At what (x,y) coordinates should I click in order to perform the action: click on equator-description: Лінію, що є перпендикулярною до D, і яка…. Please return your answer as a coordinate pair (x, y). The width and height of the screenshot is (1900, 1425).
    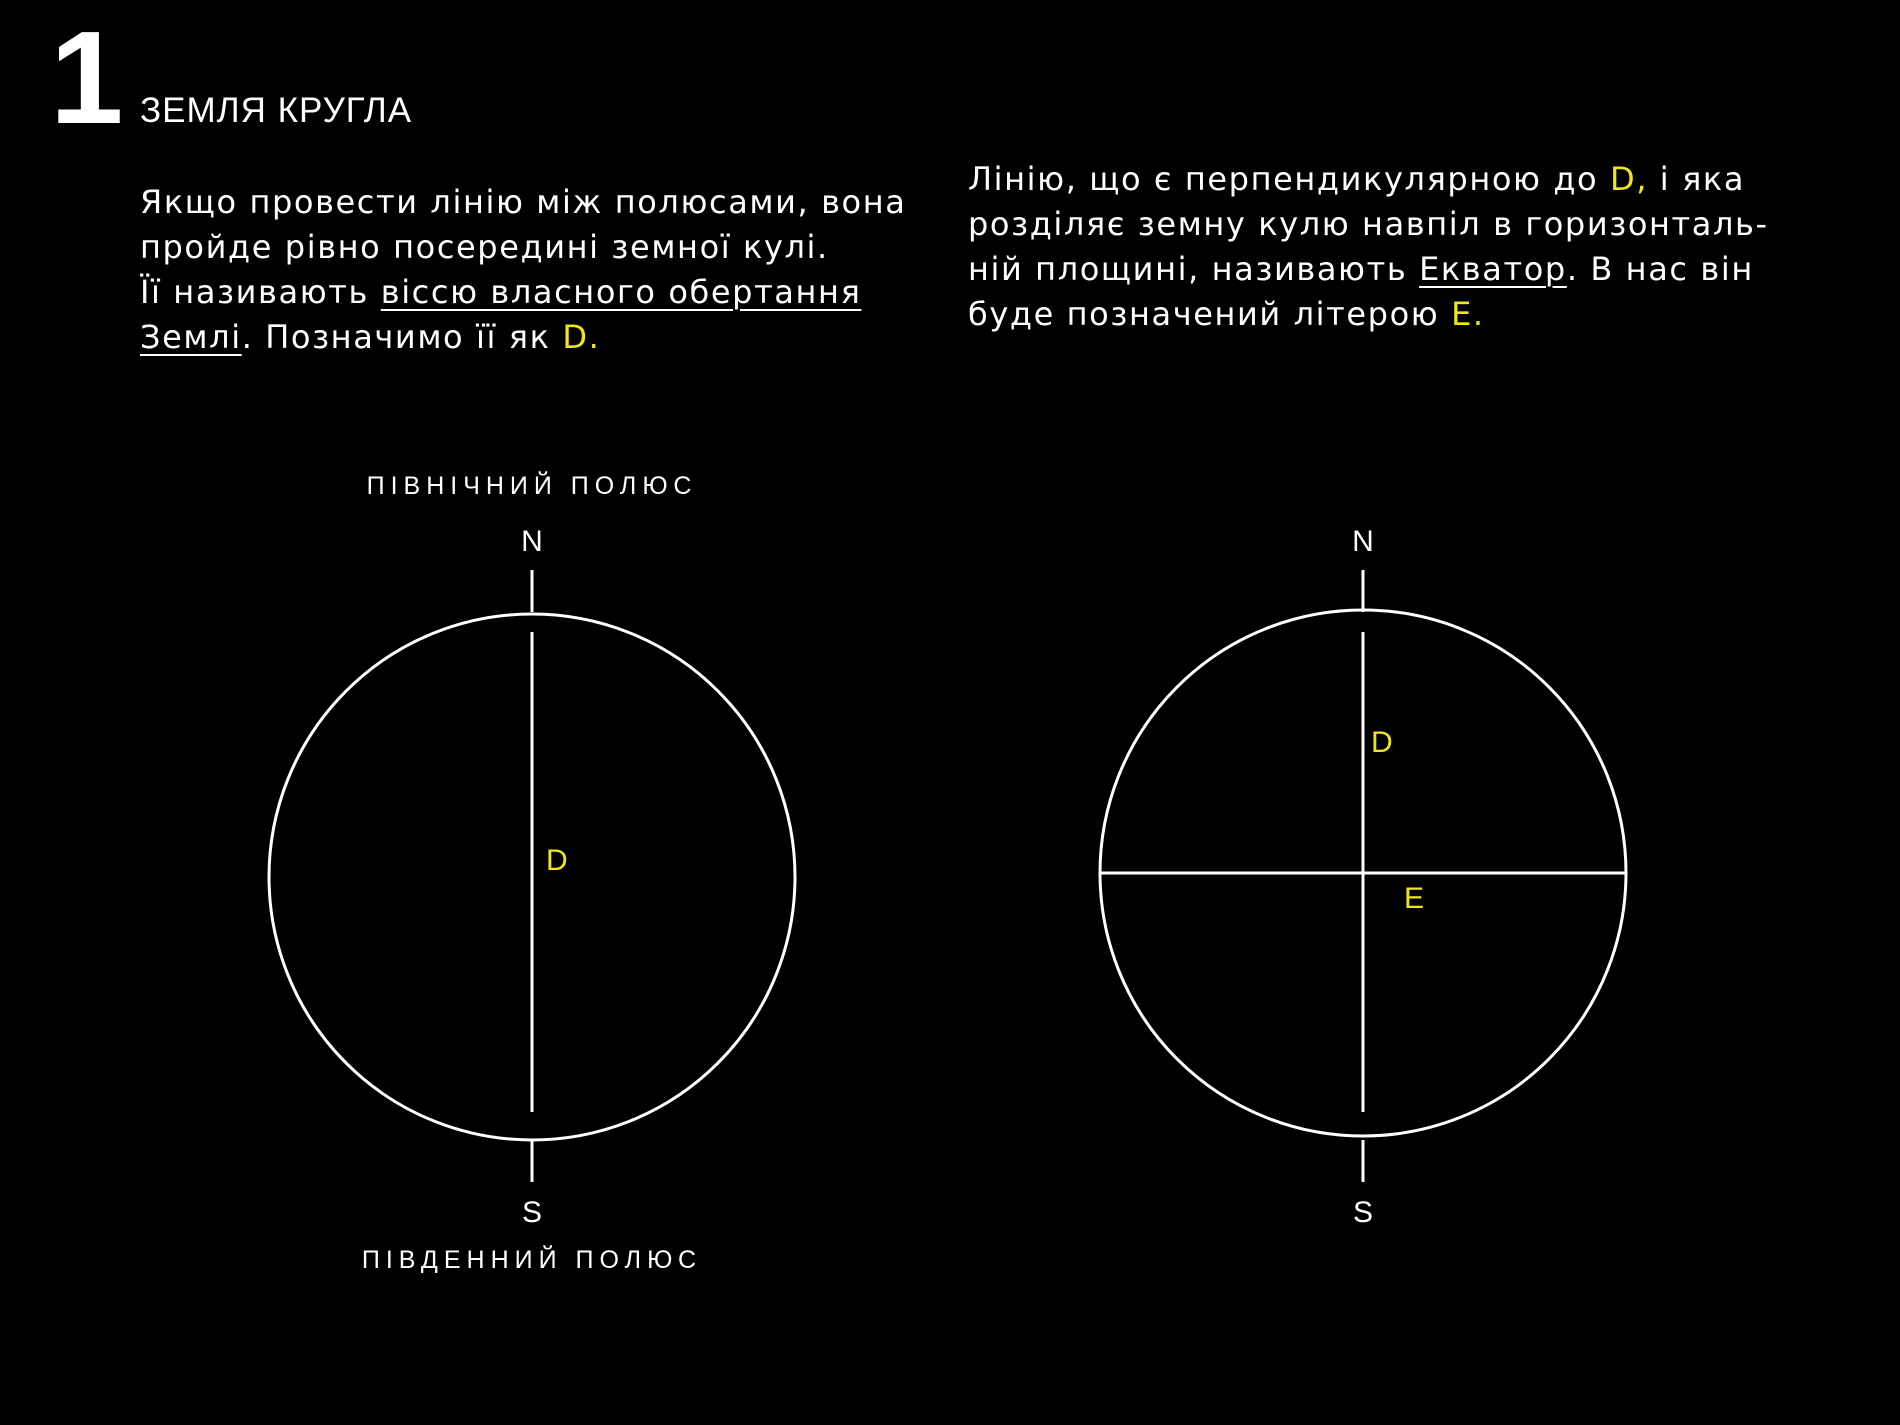
    Looking at the image, I should click on (1408, 247).